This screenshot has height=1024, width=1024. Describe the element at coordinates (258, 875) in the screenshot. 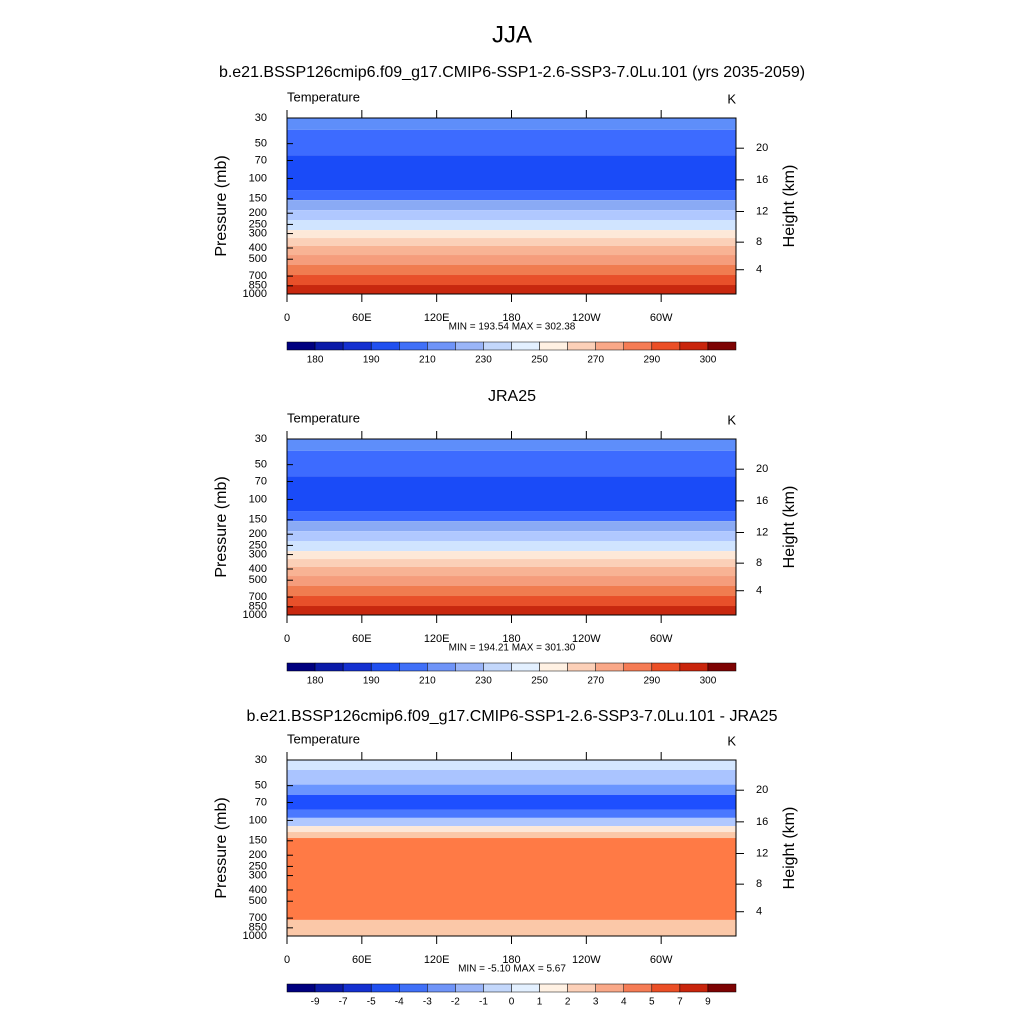

I see `y-tick-label: 300` at that location.